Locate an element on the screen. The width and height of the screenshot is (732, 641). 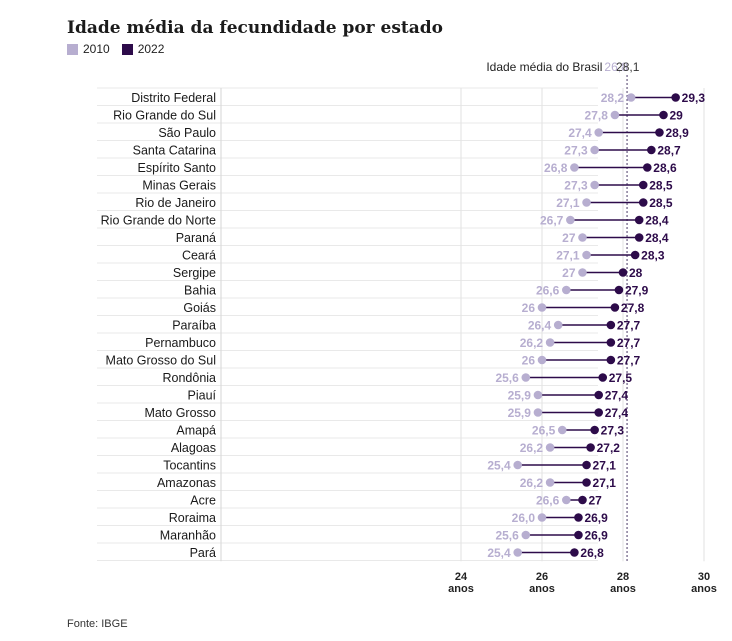
state-label: Alagoas is located at coordinates (193, 448).